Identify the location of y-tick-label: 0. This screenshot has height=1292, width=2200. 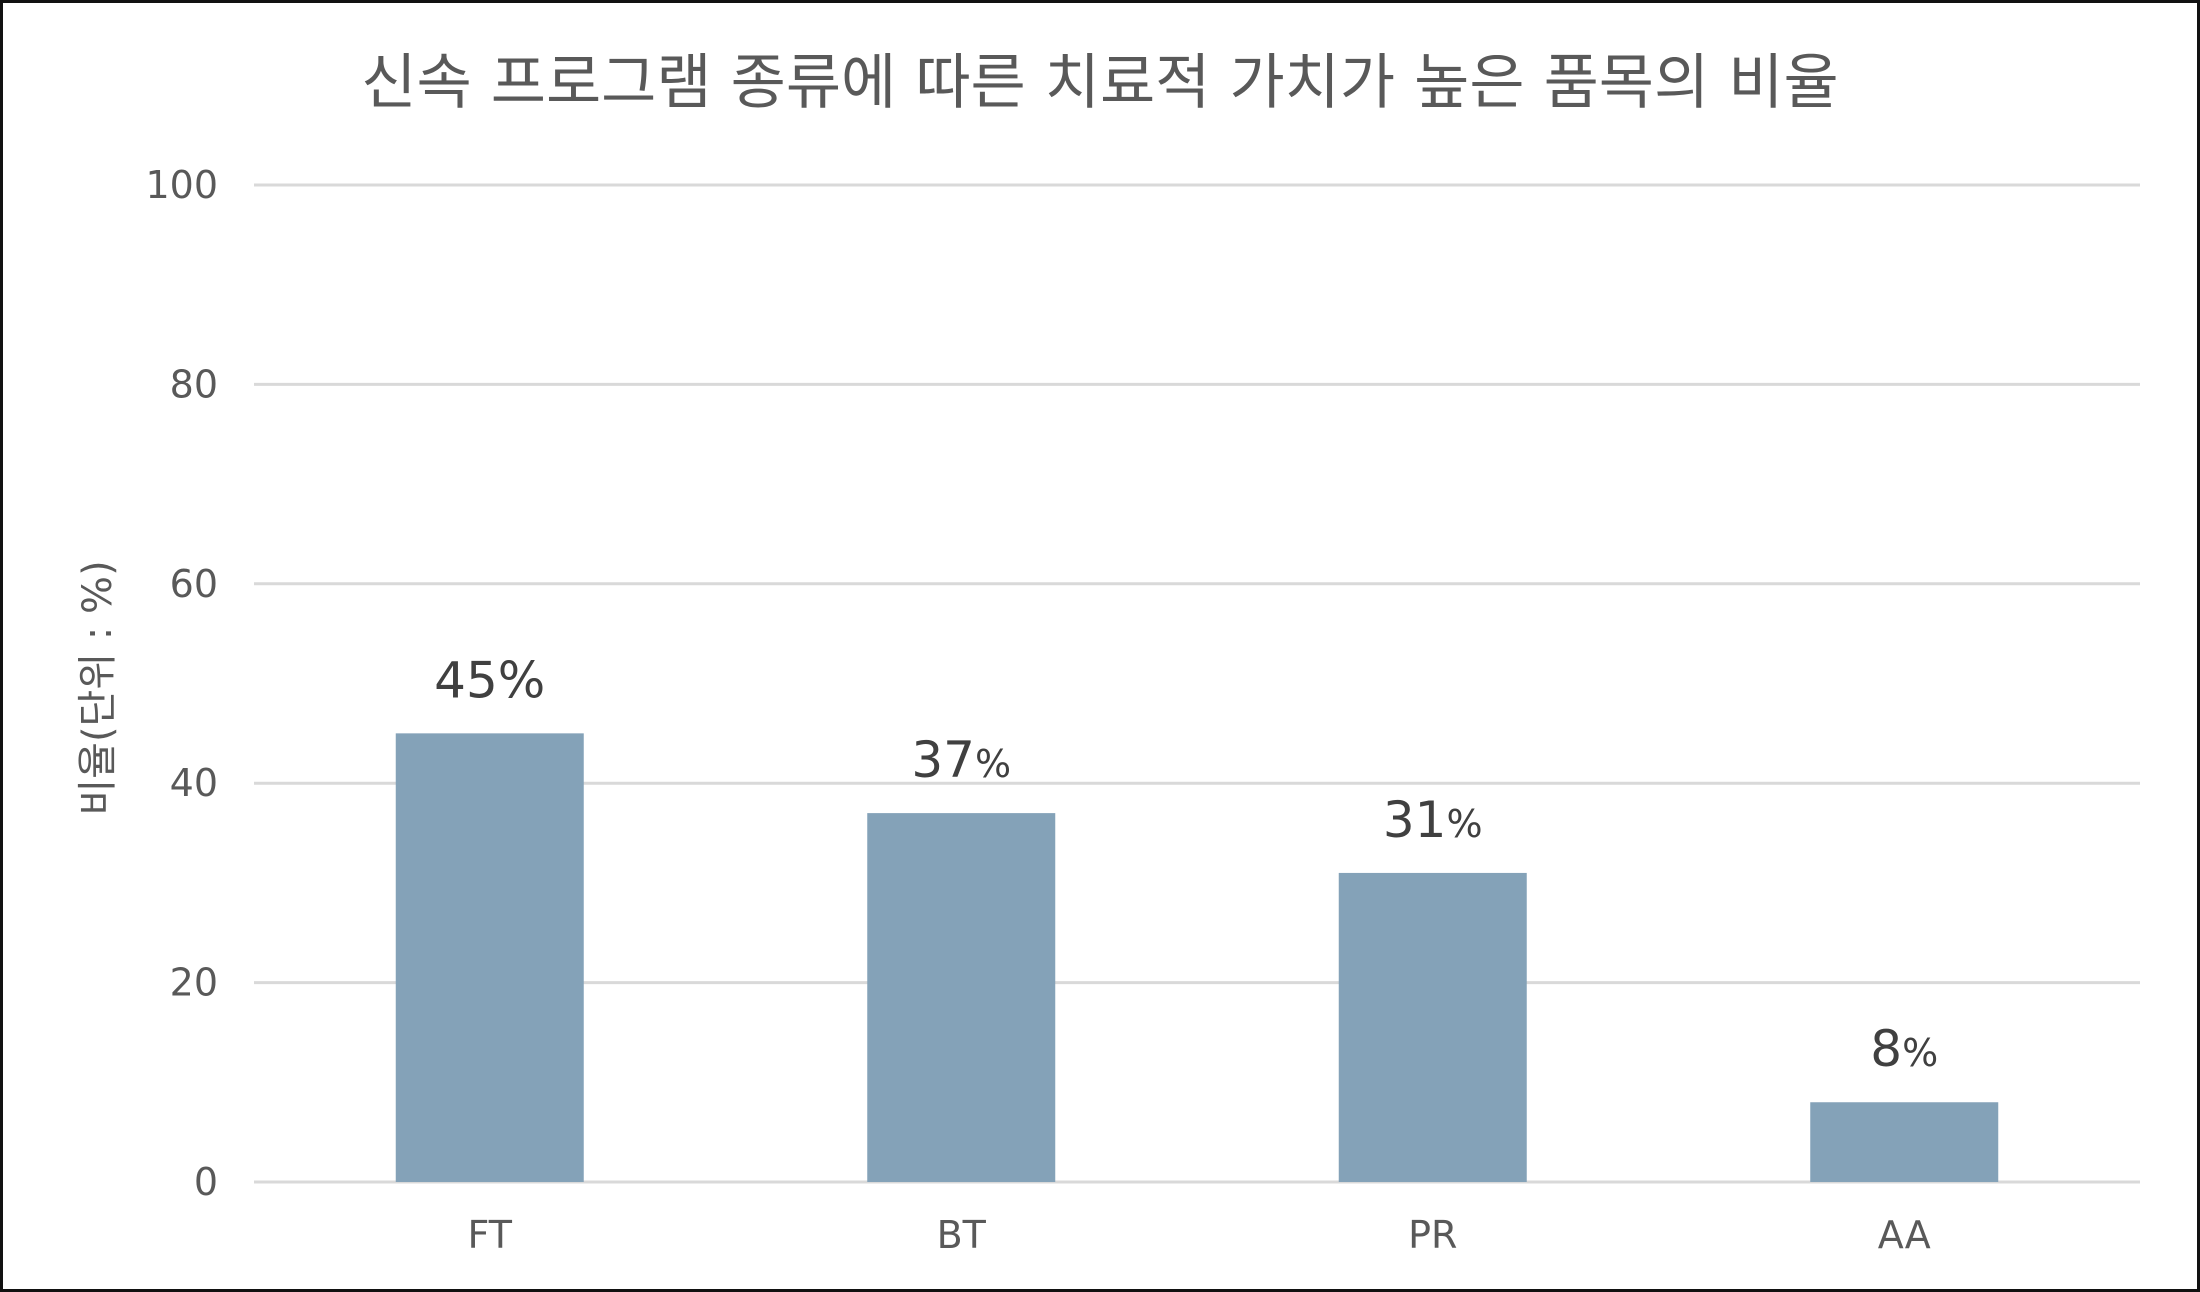
(206, 1182).